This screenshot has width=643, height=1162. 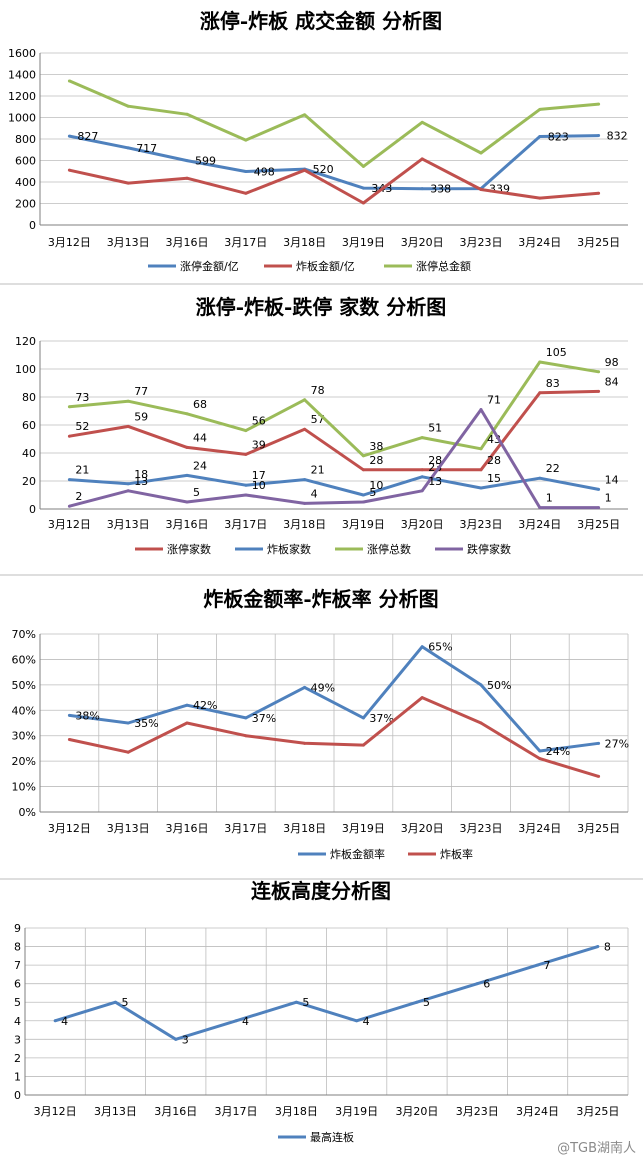 What do you see at coordinates (596, 1148) in the screenshot?
I see `watermark-text: @TGB湖南人` at bounding box center [596, 1148].